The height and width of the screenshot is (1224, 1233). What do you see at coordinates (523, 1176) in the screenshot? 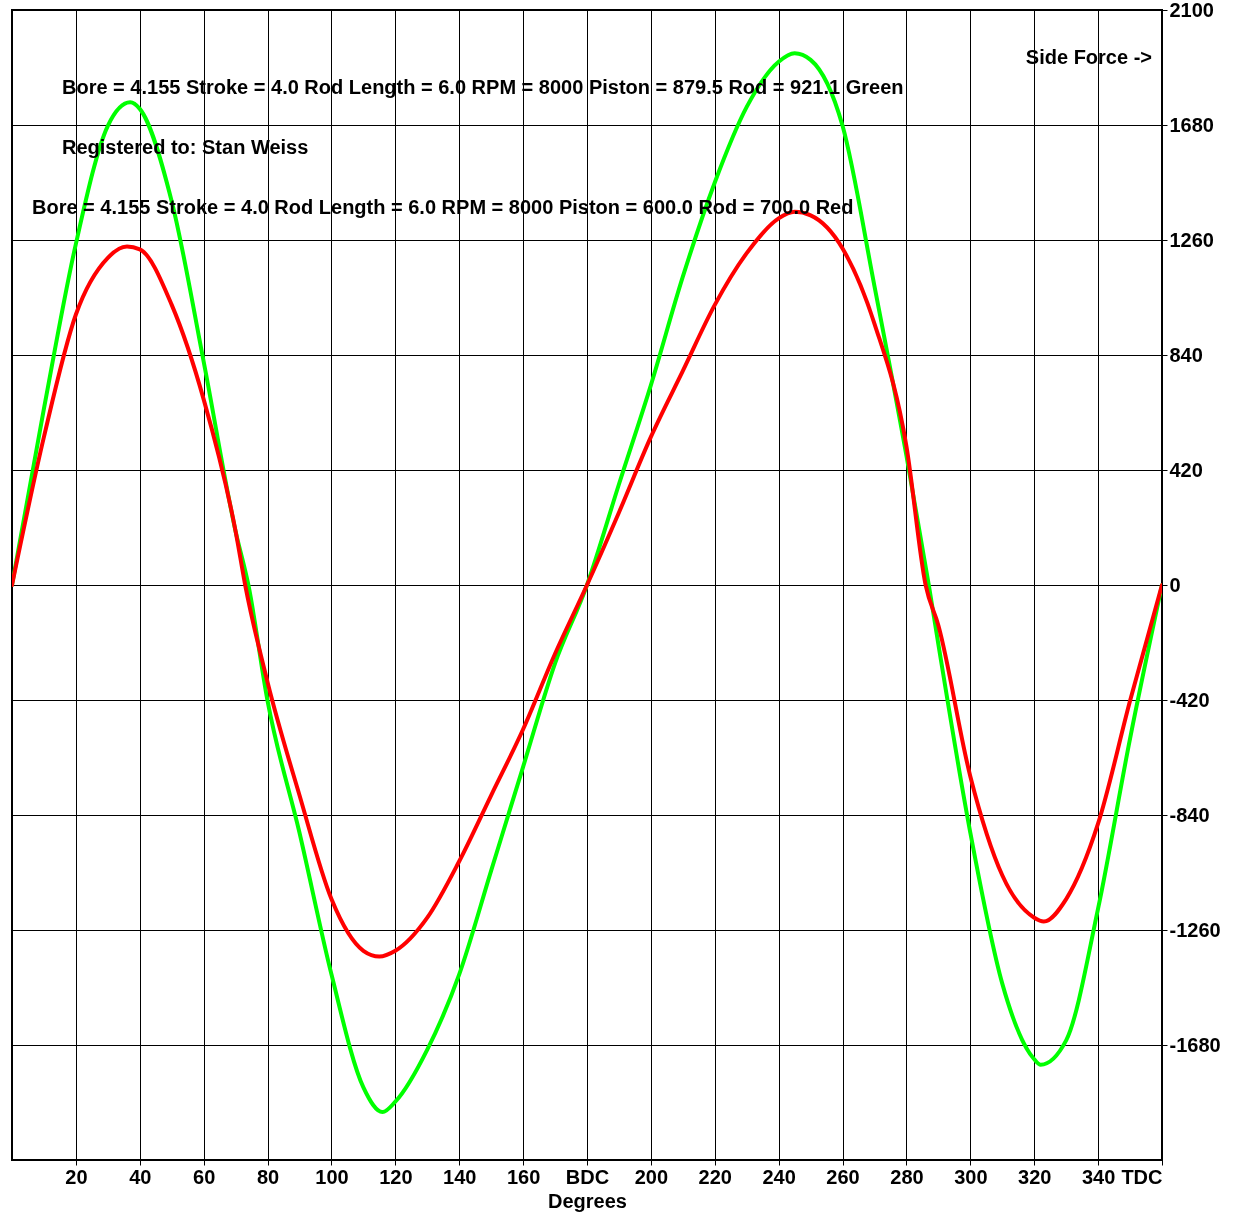
I see `x-tick-label: 160` at bounding box center [523, 1176].